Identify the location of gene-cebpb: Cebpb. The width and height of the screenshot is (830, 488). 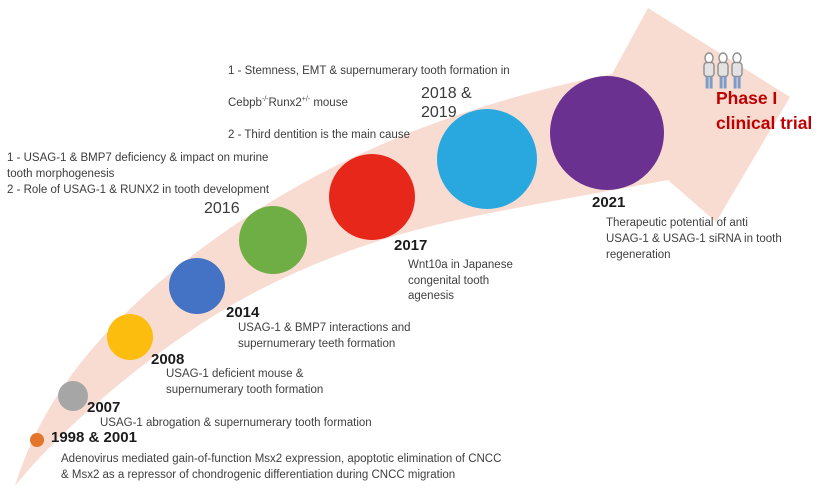
(245, 103).